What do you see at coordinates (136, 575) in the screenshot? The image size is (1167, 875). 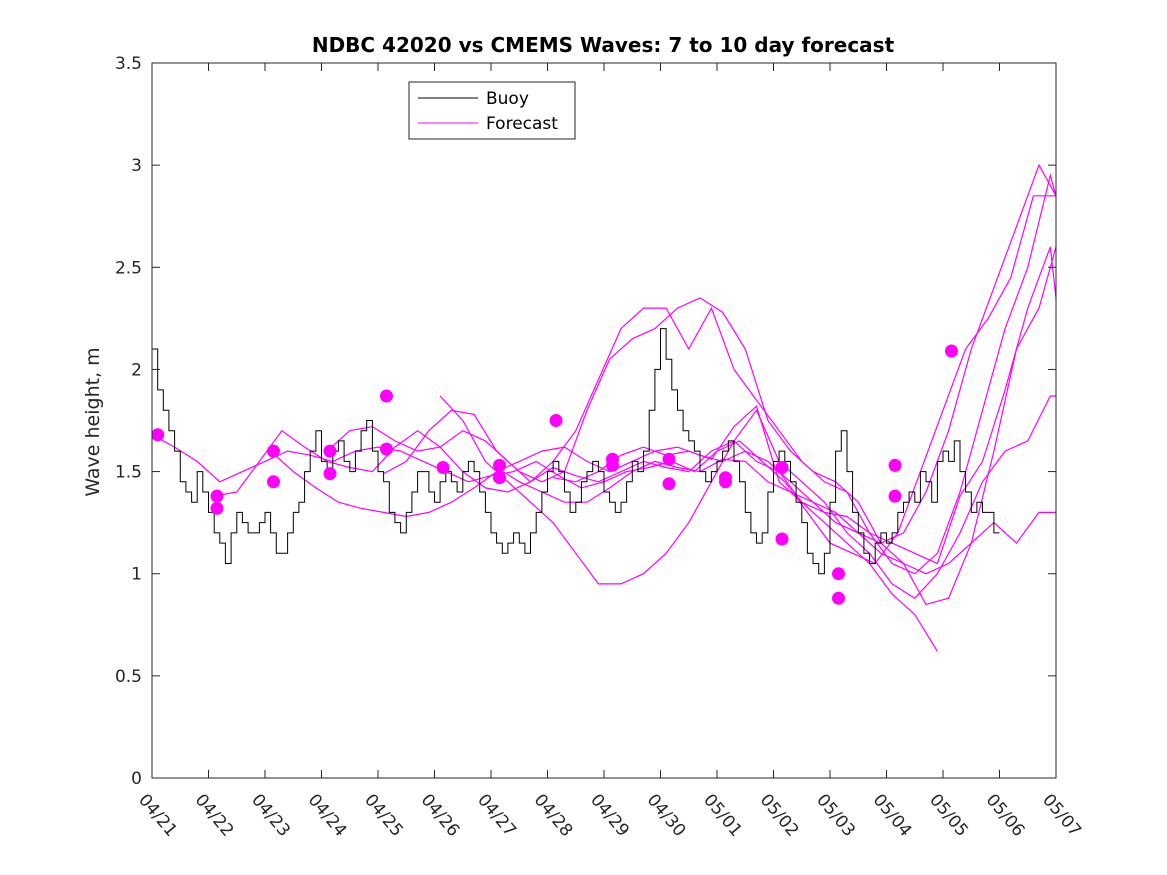 I see `y-tick-label: 1` at bounding box center [136, 575].